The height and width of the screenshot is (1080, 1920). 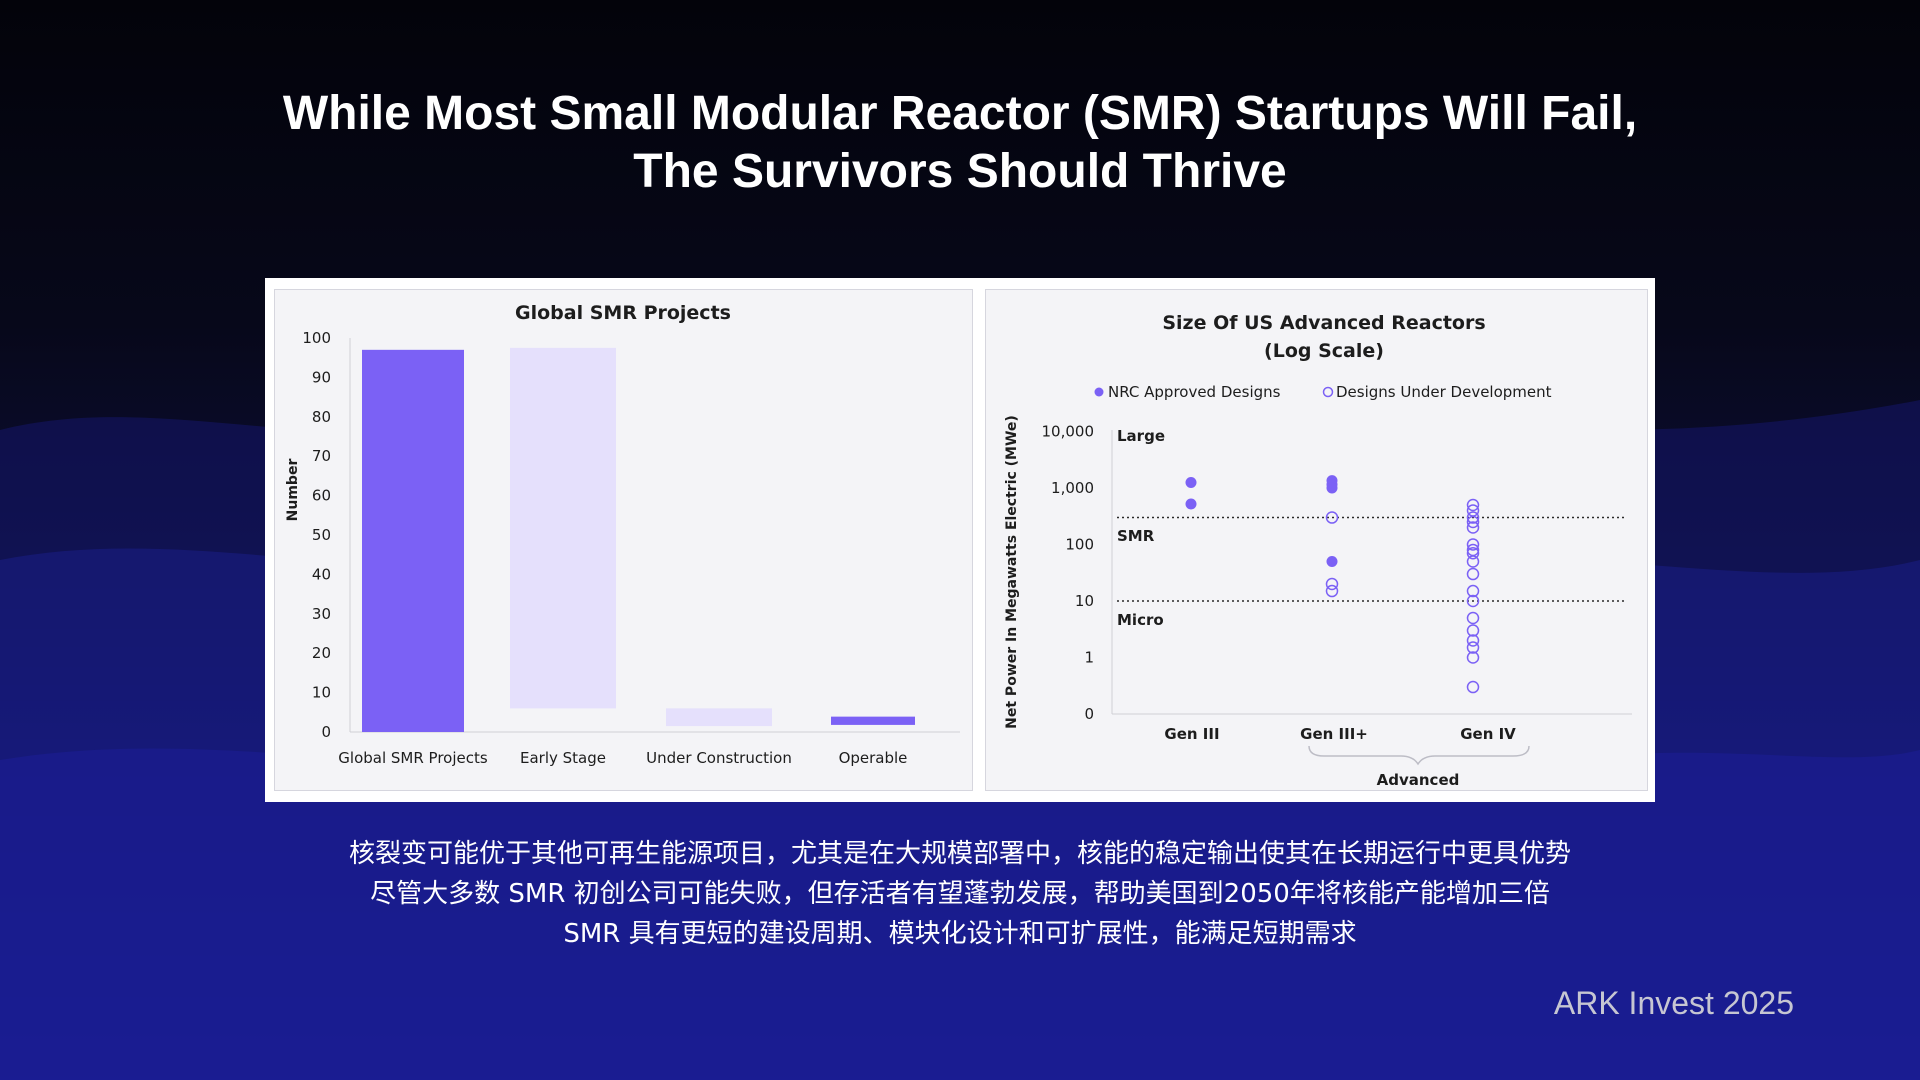 I want to click on y-axis-label: Number, so click(x=293, y=490).